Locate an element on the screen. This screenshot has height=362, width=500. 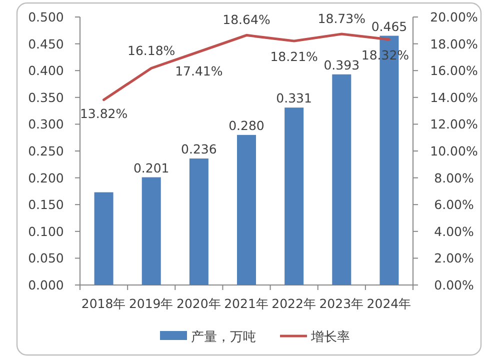
y-tick-label: 0.150 is located at coordinates (46, 204).